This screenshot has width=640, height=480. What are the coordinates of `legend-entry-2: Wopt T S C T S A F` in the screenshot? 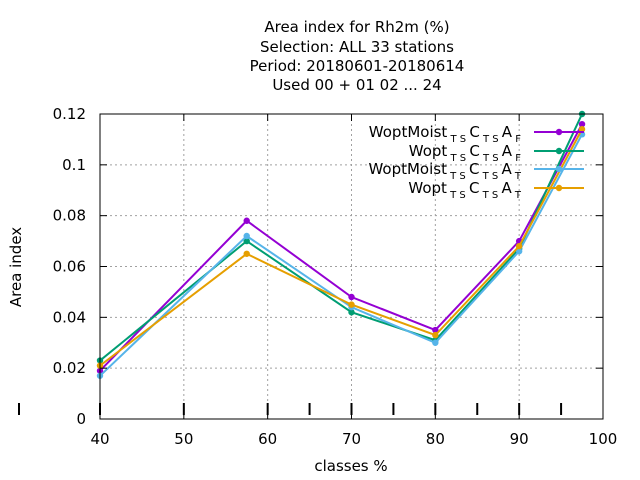 It's located at (496, 153).